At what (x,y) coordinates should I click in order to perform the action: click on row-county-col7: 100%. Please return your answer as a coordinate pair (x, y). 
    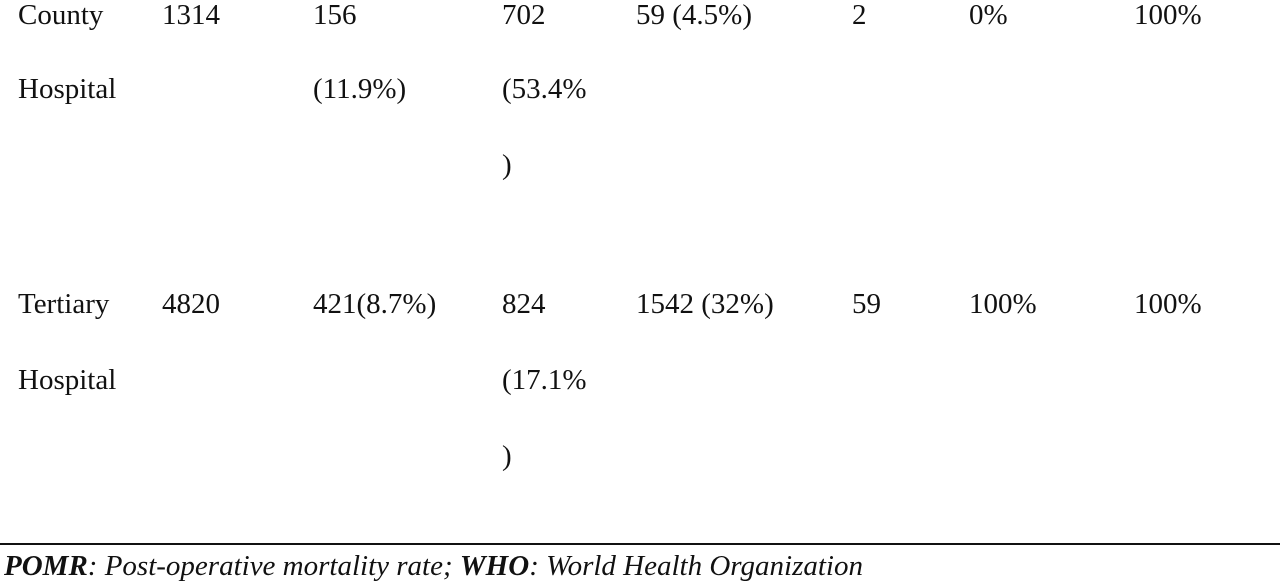
    Looking at the image, I should click on (1168, 15).